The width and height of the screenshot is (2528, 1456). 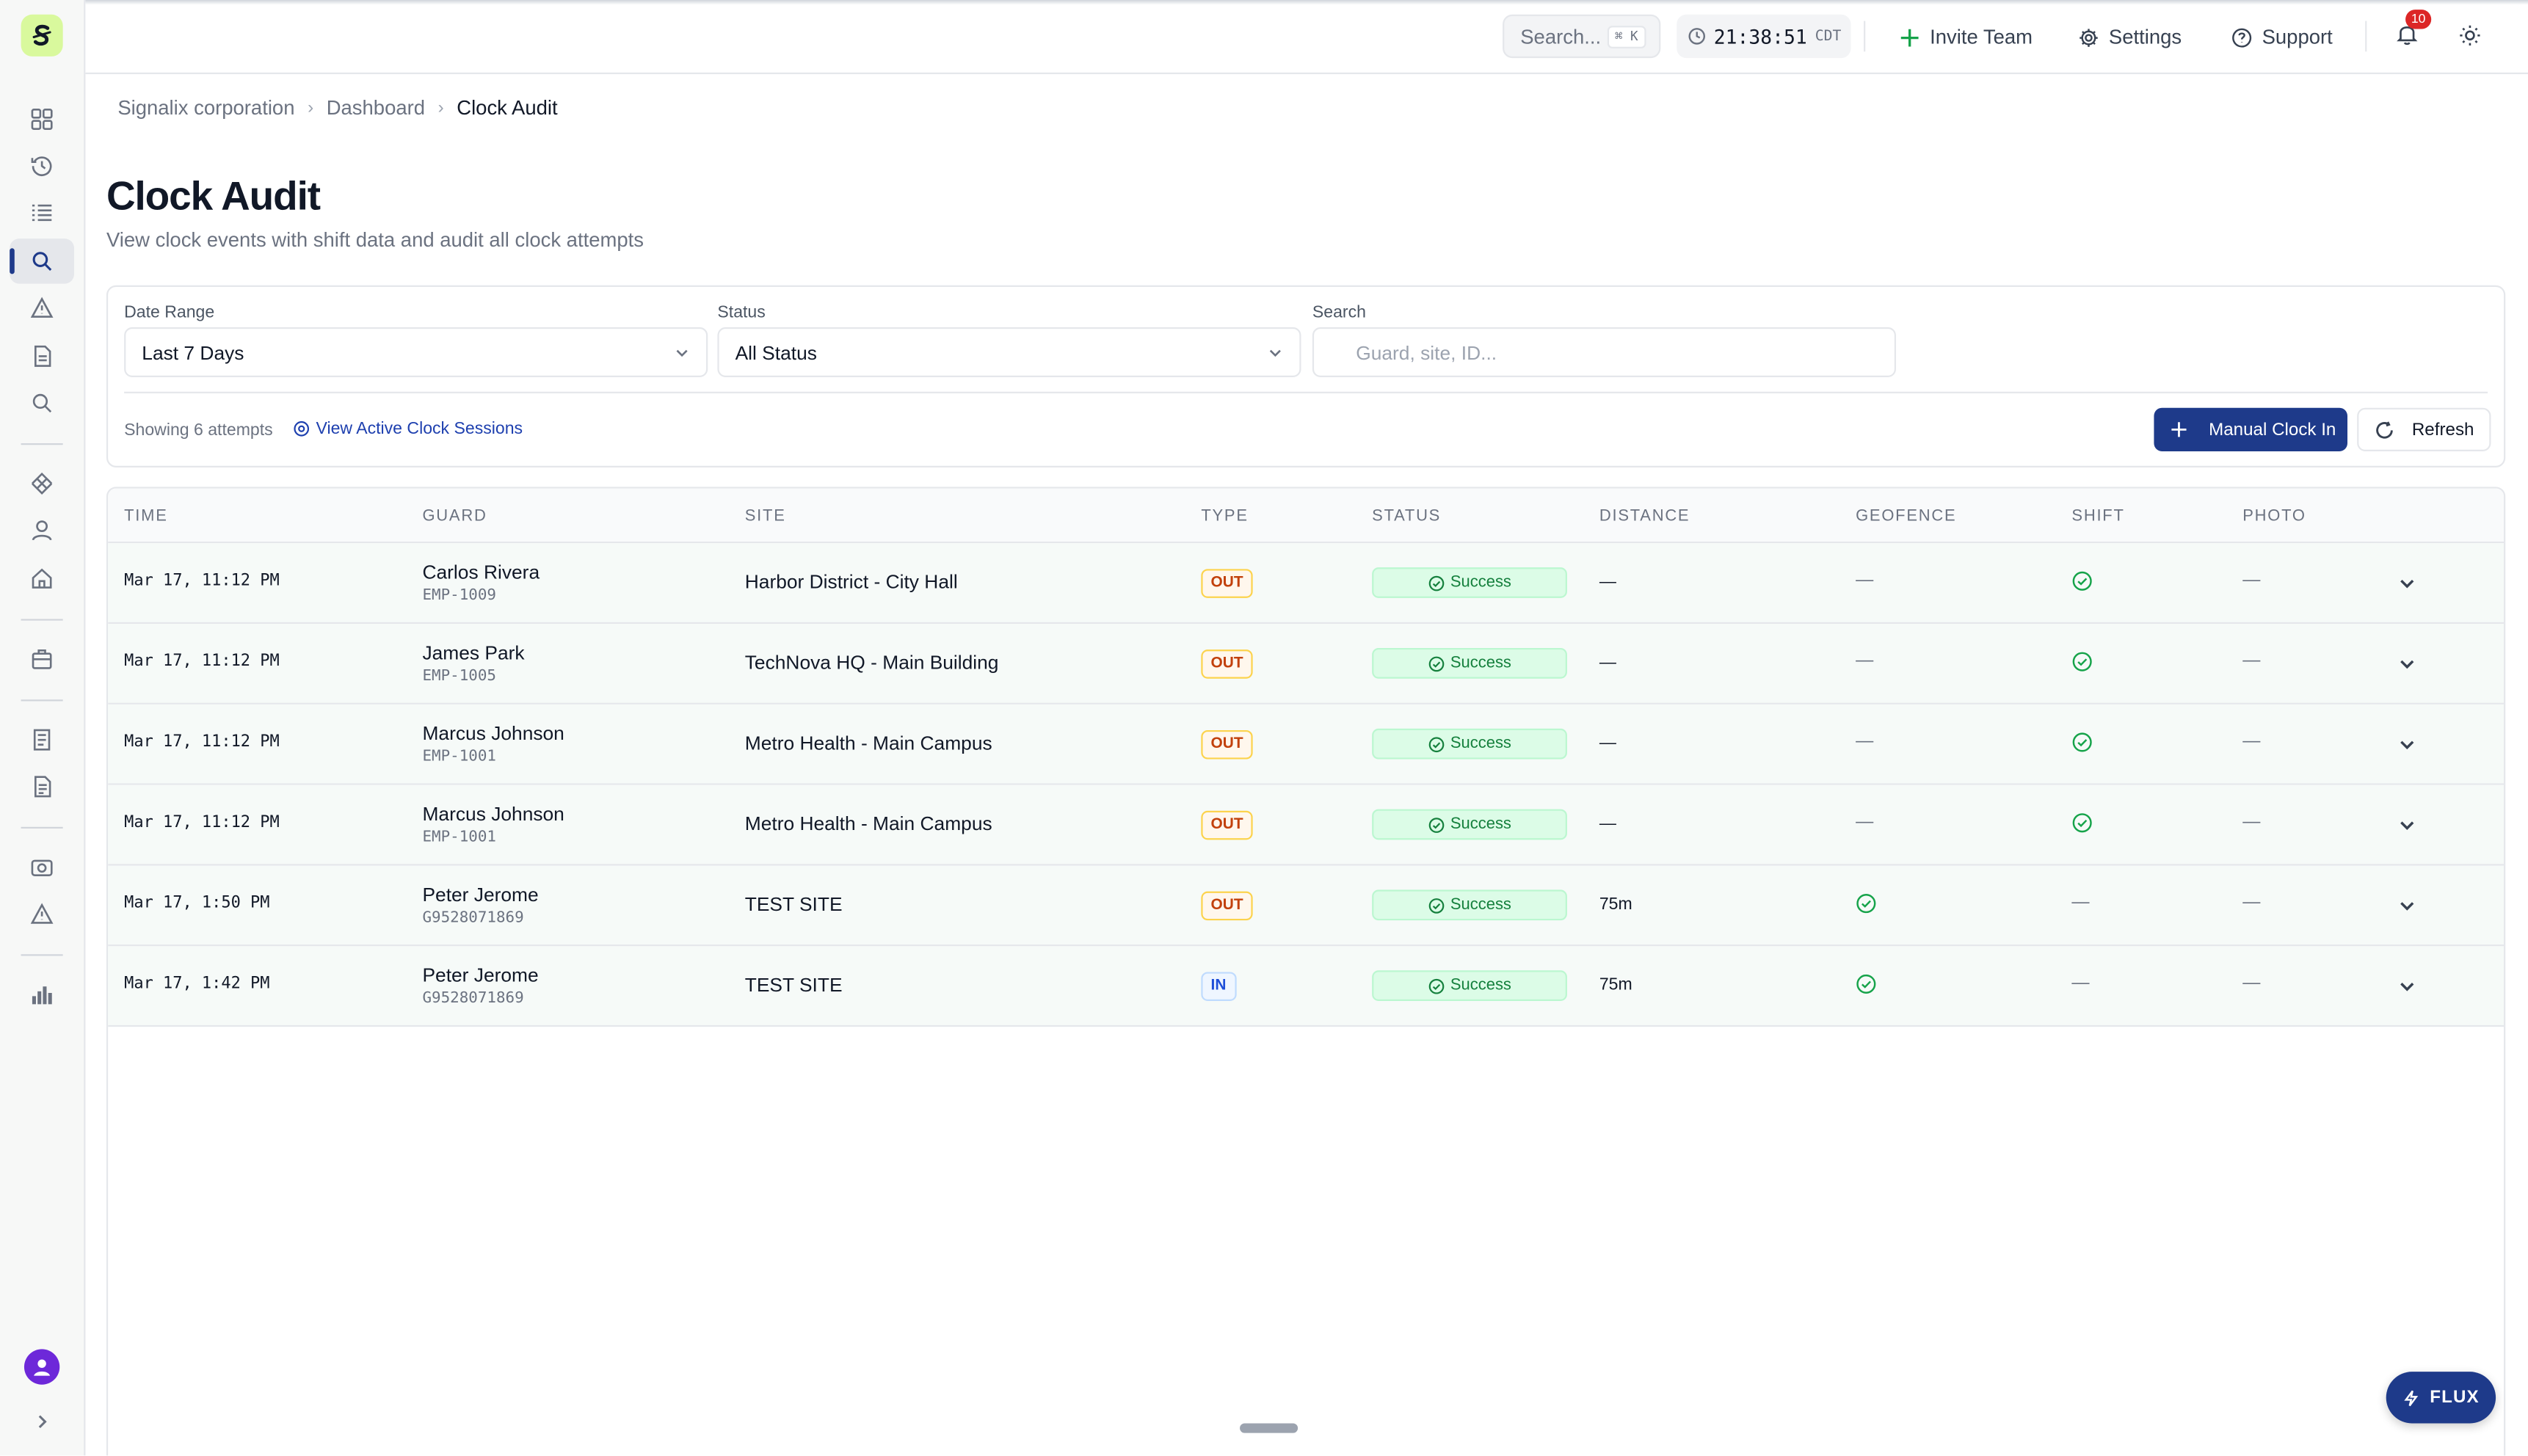 I want to click on camera-icon, so click(x=42, y=868).